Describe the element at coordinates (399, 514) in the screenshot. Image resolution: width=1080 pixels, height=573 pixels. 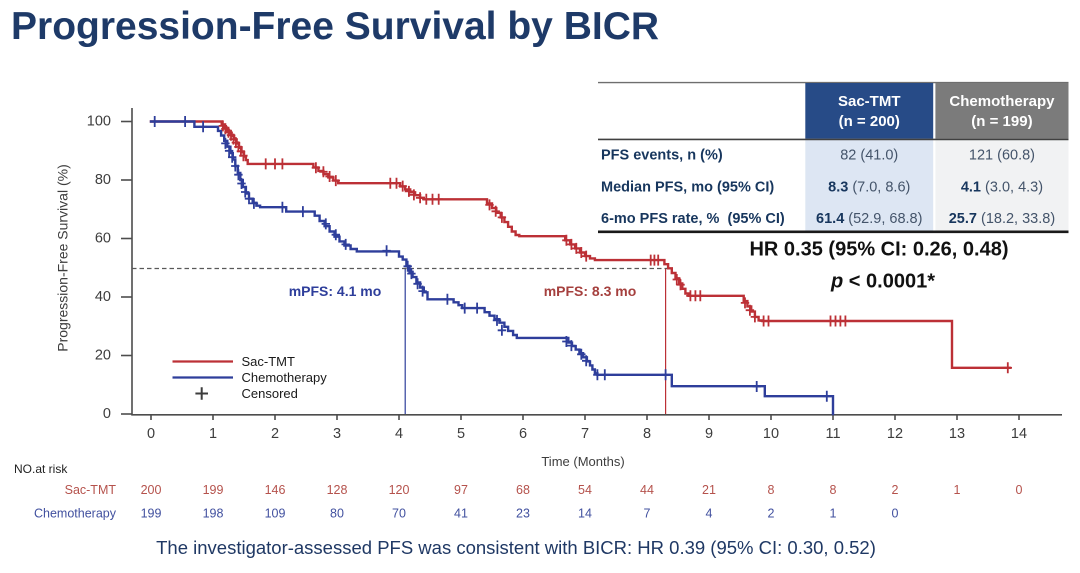
I see `svg-text: 70` at that location.